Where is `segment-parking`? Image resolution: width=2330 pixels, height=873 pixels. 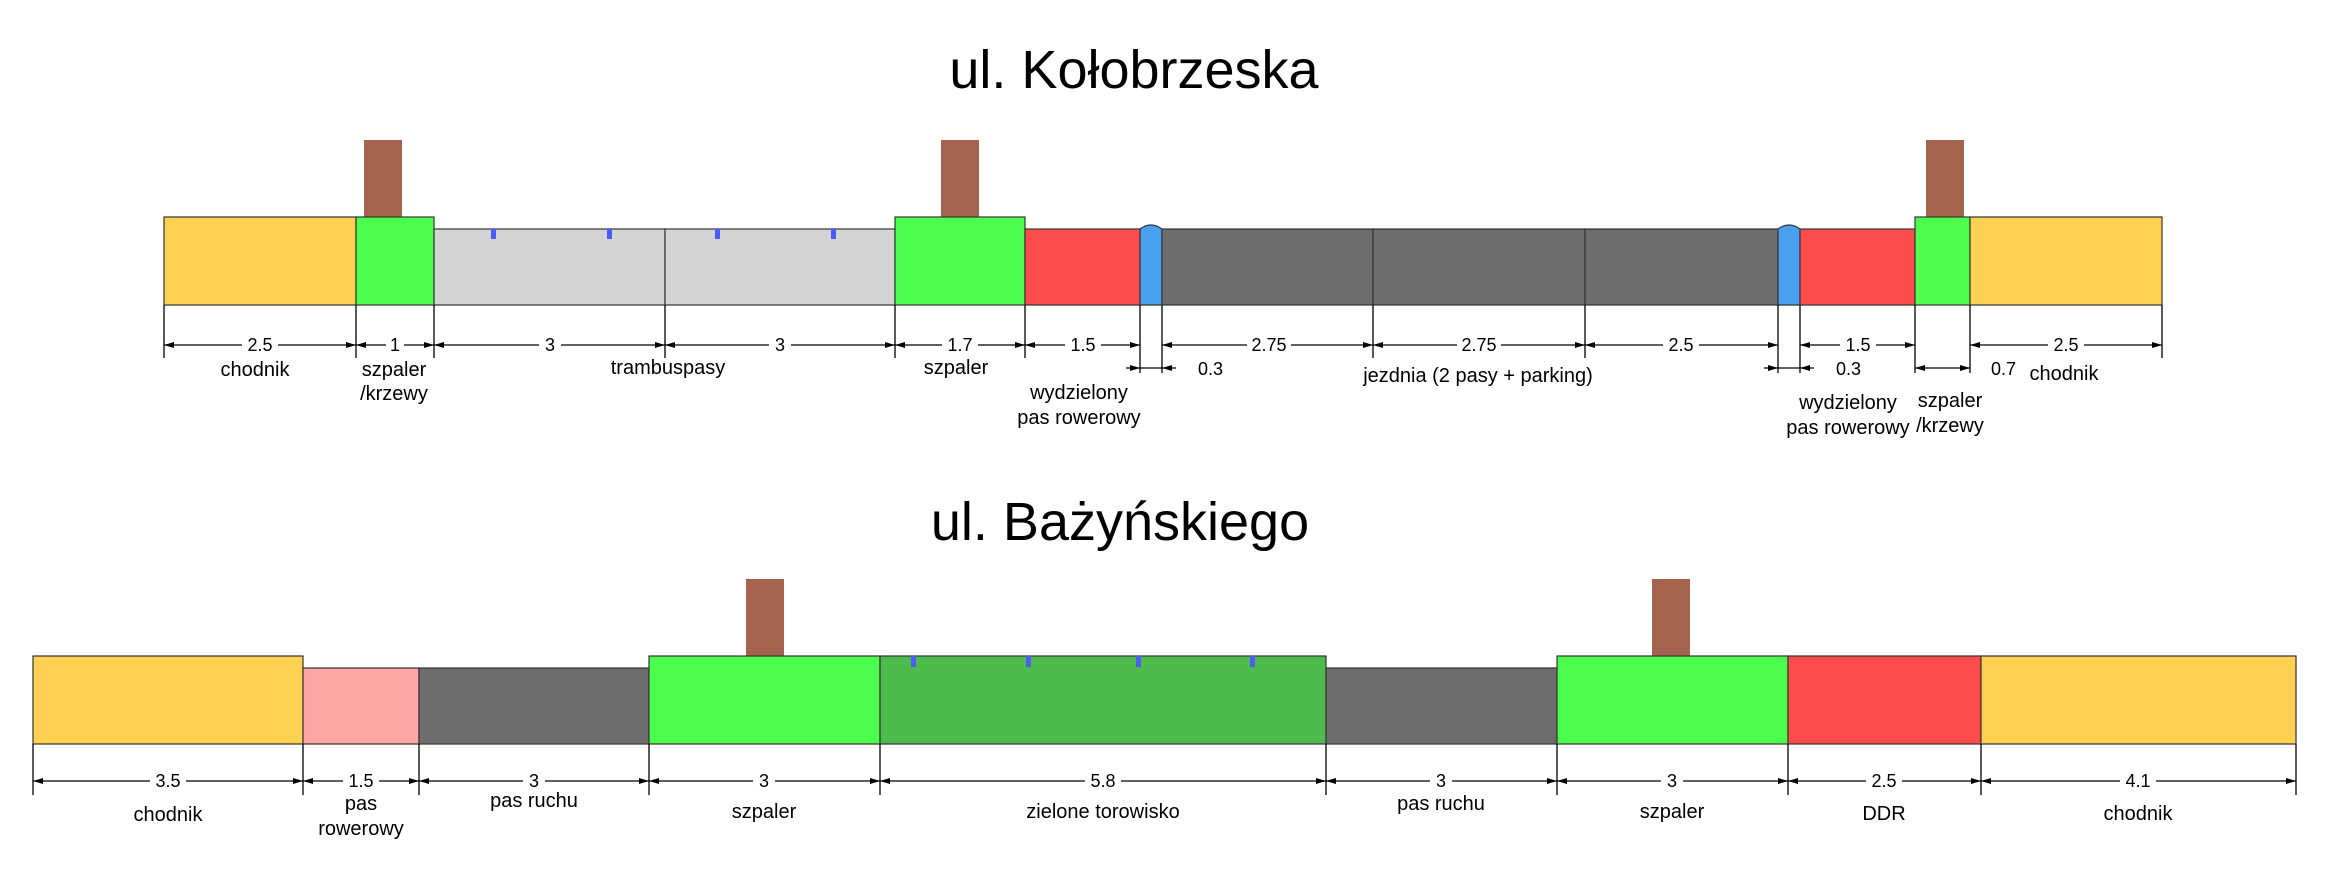
segment-parking is located at coordinates (1681, 267).